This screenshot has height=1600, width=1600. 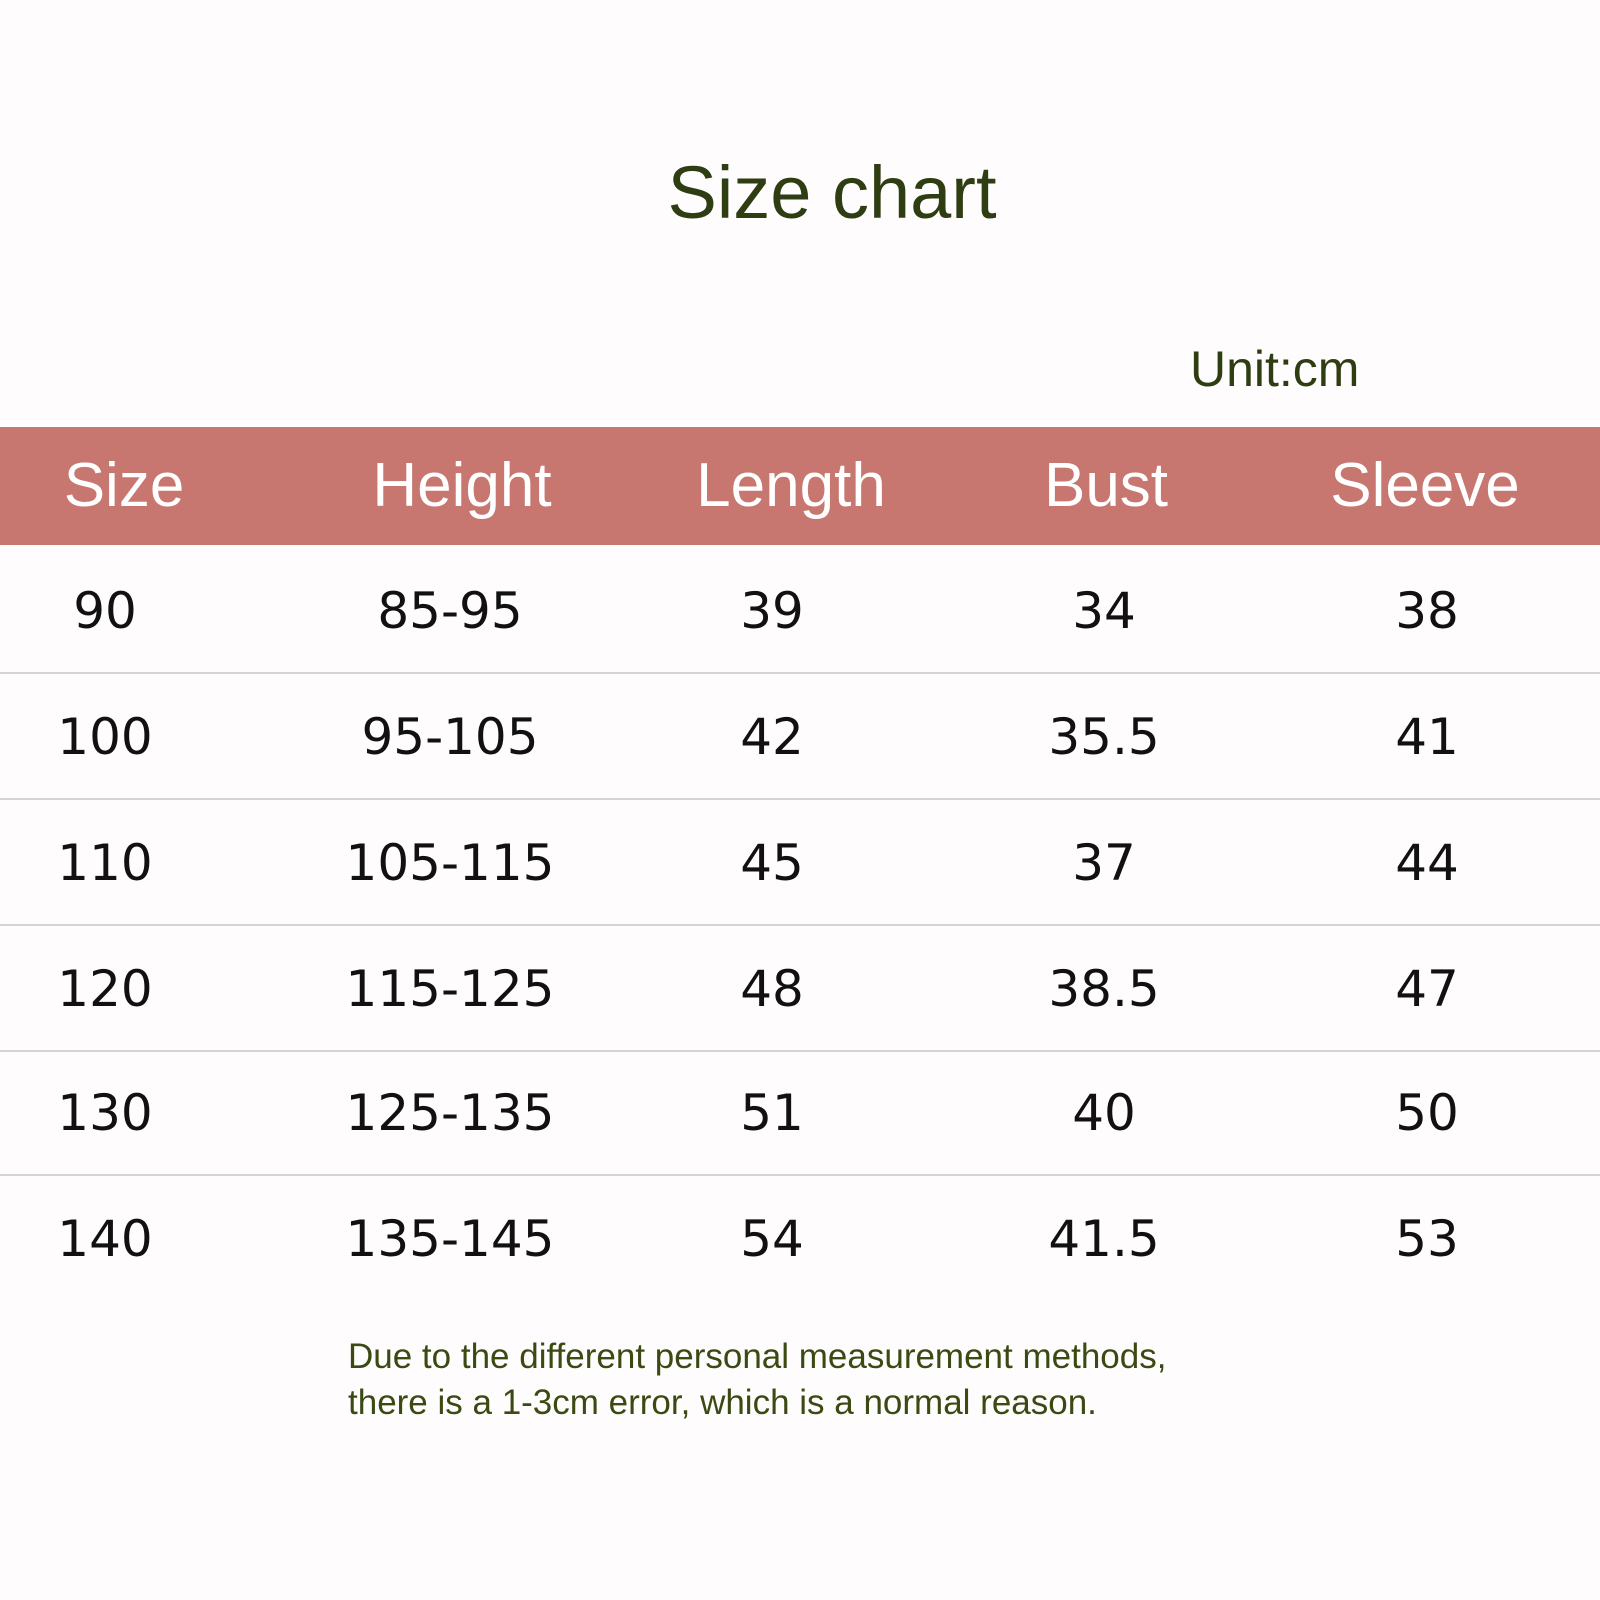 What do you see at coordinates (450, 737) in the screenshot?
I see `cell-height: 95-105` at bounding box center [450, 737].